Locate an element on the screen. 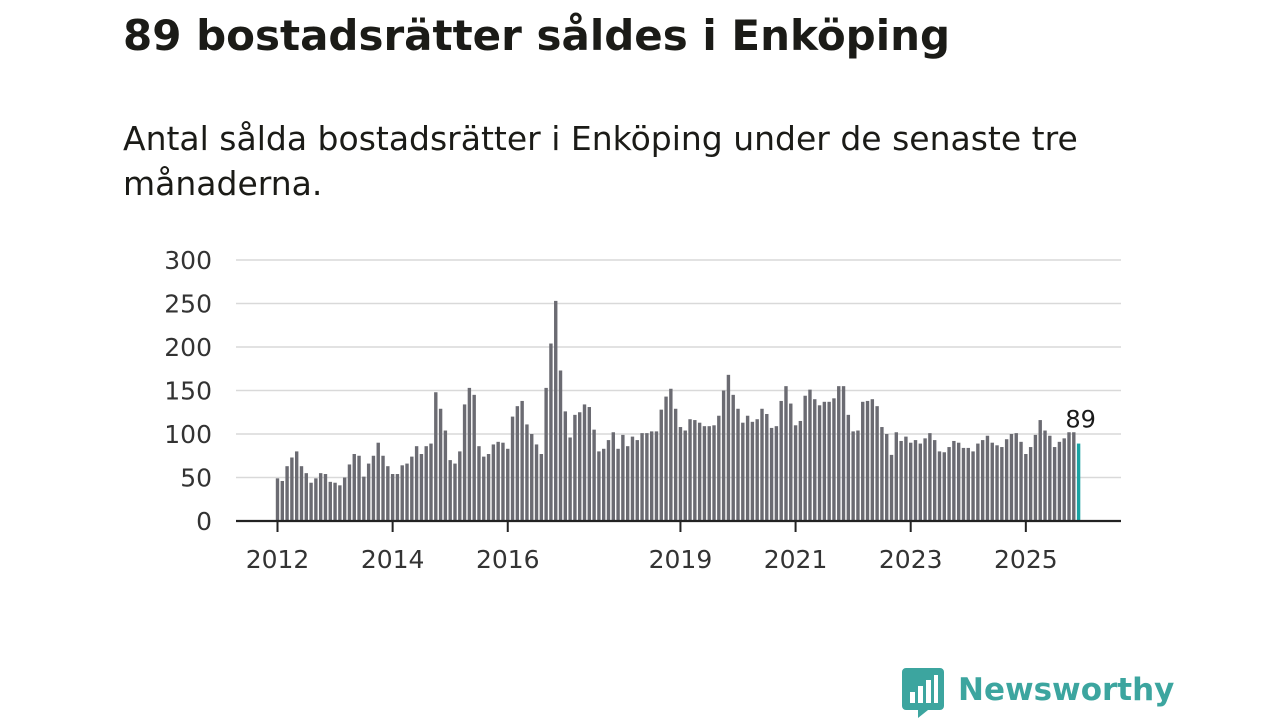  x-tick-label: 2014 is located at coordinates (393, 559).